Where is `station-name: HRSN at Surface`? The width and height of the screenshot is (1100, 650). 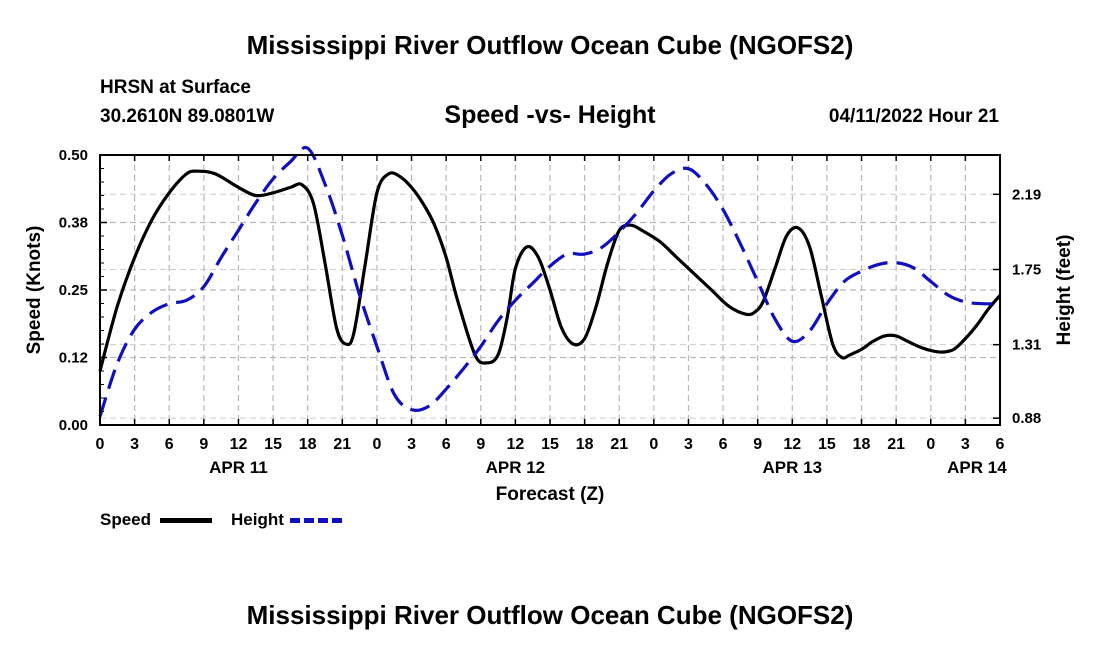 station-name: HRSN at Surface is located at coordinates (175, 87).